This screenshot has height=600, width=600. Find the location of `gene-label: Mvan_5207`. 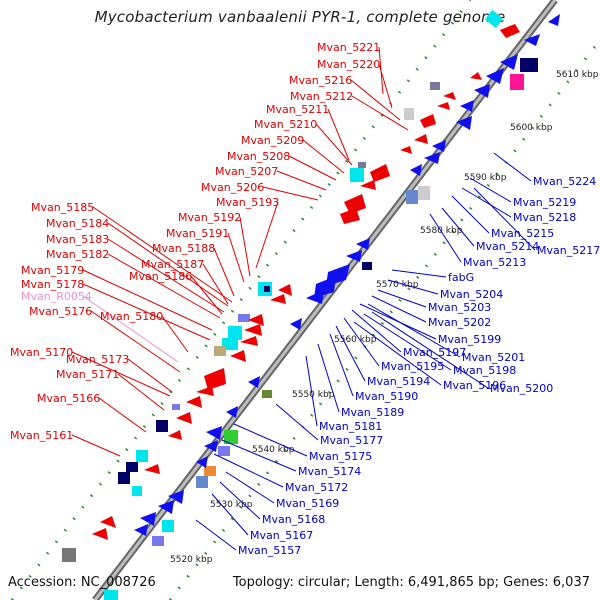

gene-label: Mvan_5207 is located at coordinates (246, 171).